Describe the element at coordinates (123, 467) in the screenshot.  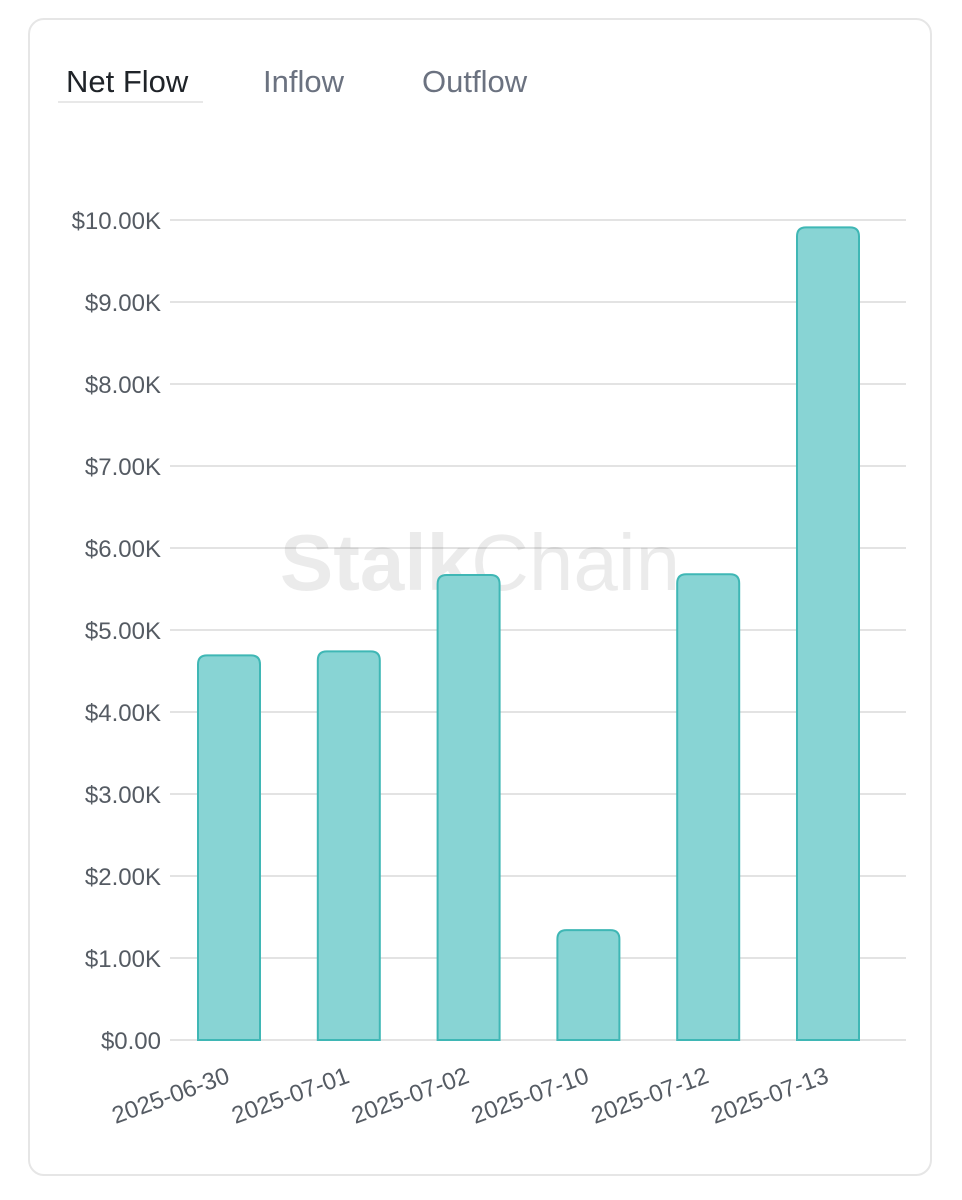
I see `y-tick-label: $7.00K` at that location.